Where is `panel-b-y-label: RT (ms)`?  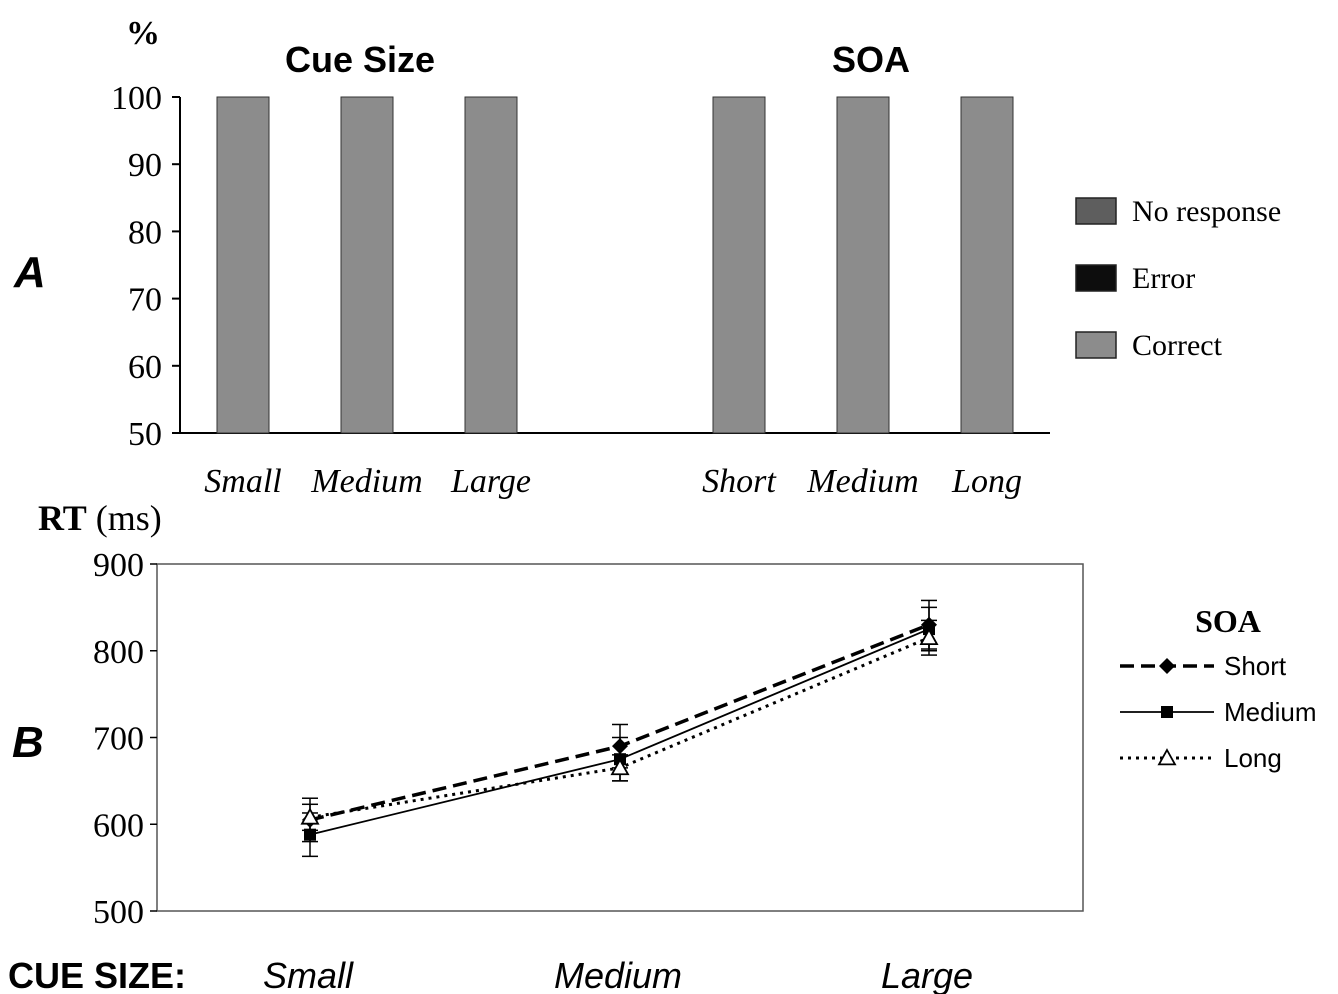 panel-b-y-label: RT (ms) is located at coordinates (100, 518).